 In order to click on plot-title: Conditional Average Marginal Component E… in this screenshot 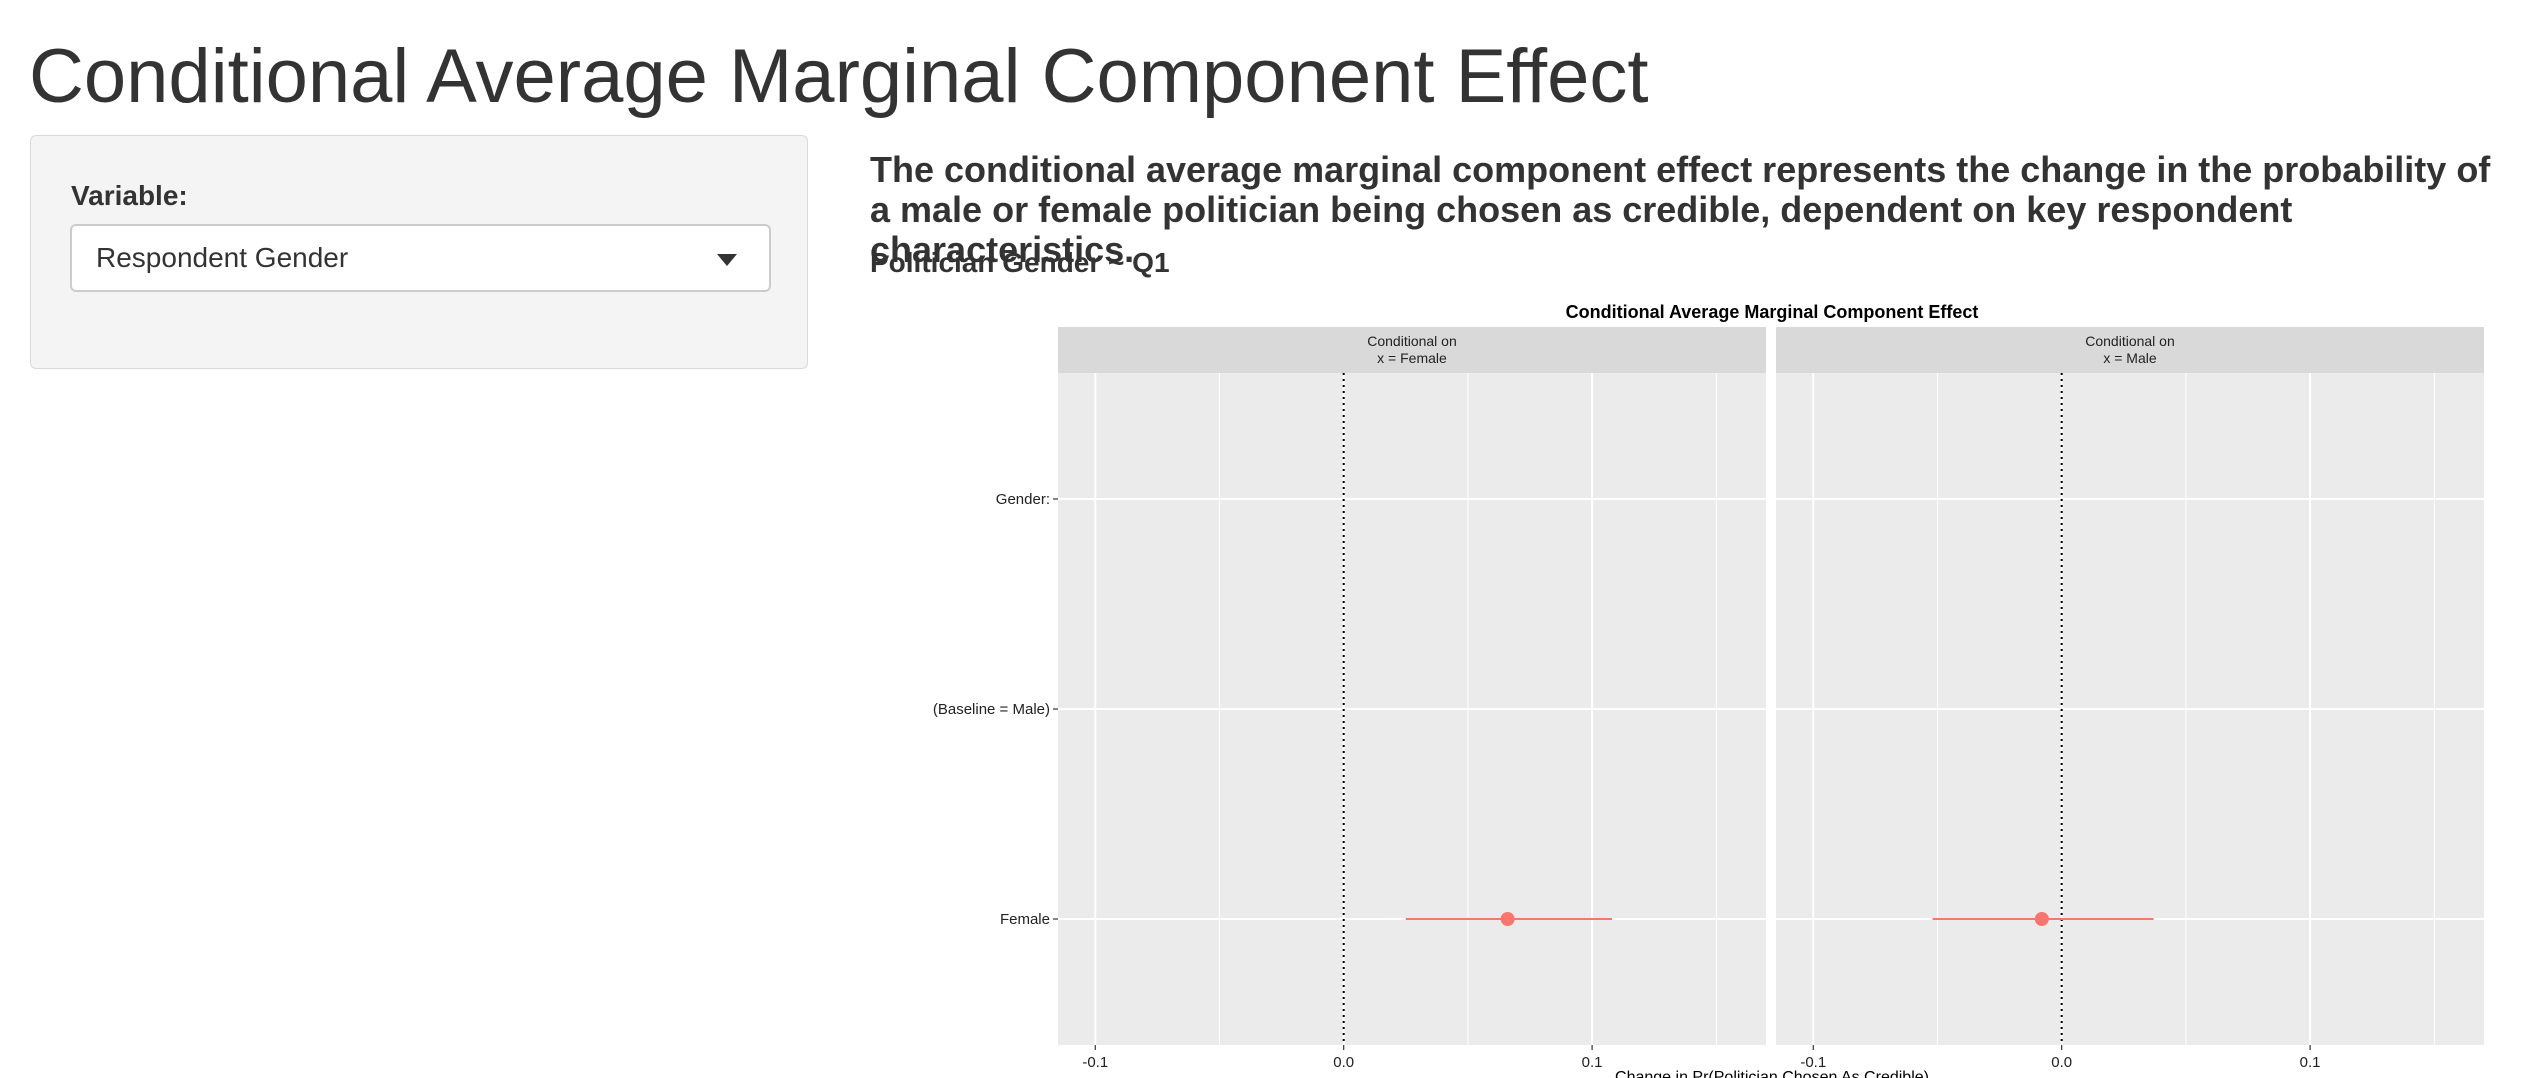, I will do `click(1772, 312)`.